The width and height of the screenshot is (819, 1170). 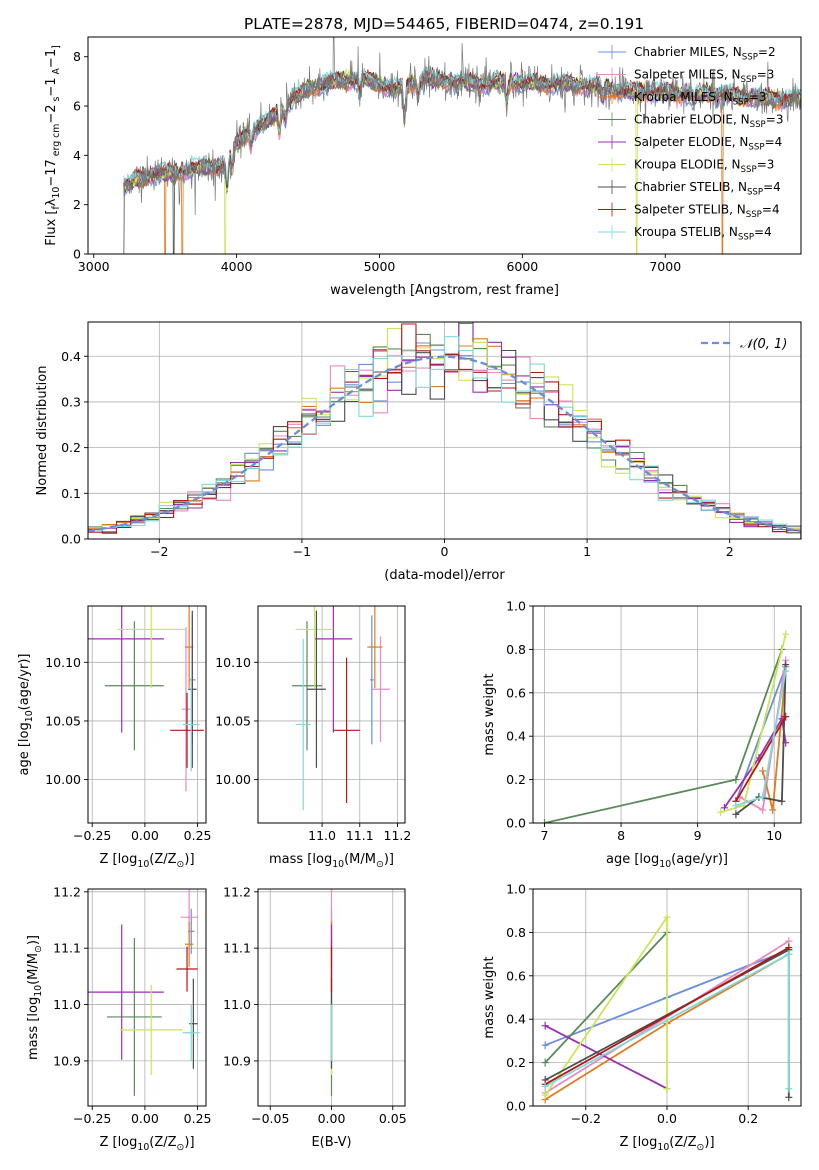 I want to click on y-axis-label-part: age [log, so click(x=24, y=748).